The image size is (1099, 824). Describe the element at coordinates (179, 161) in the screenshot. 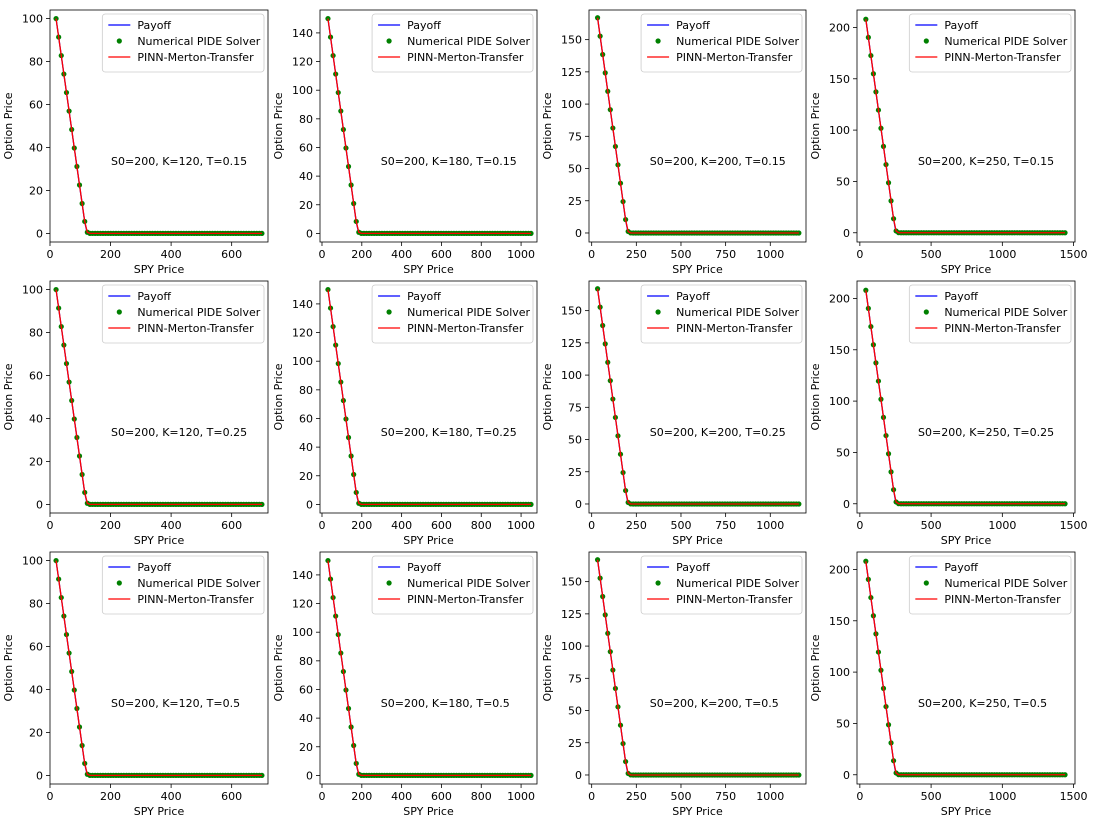

I see `parameter-annotation: S0=200, K=120, T=0.15` at that location.